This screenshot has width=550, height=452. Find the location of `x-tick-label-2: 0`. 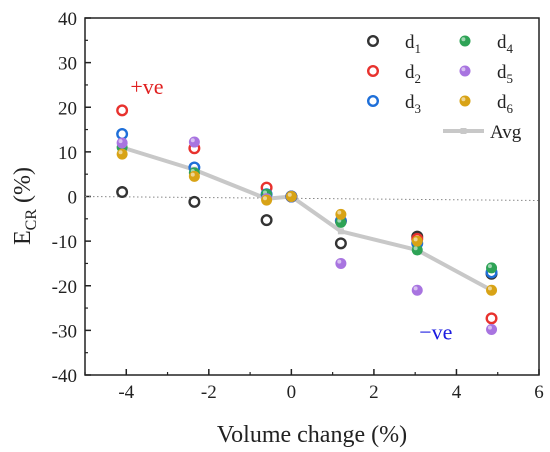

x-tick-label-2: 0 is located at coordinates (292, 392).